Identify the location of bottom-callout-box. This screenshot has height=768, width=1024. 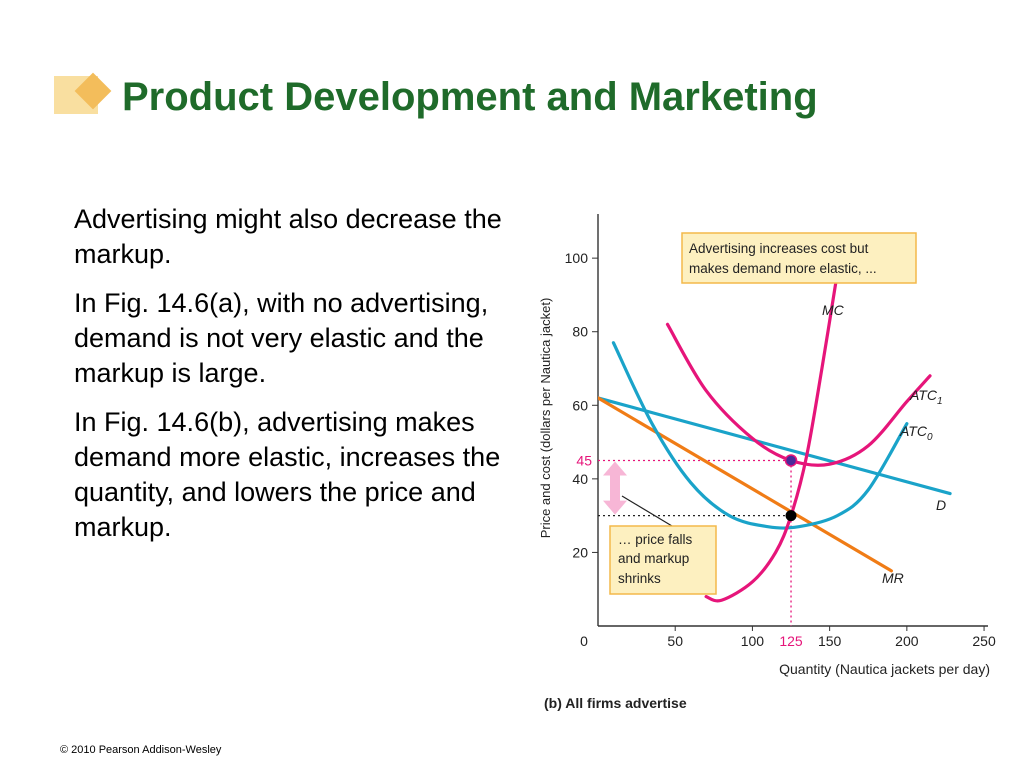
(663, 560).